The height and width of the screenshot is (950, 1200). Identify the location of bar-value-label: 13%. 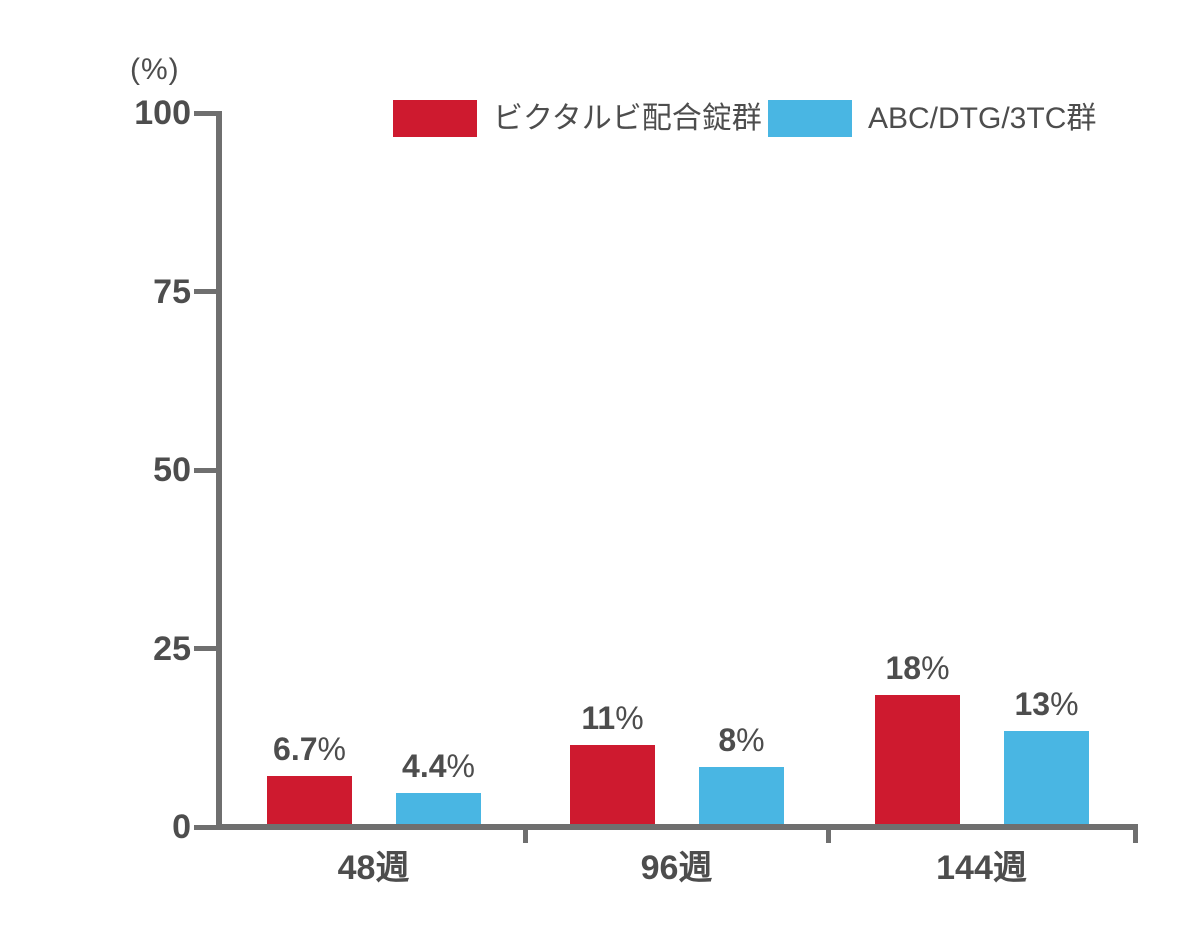
(1046, 704).